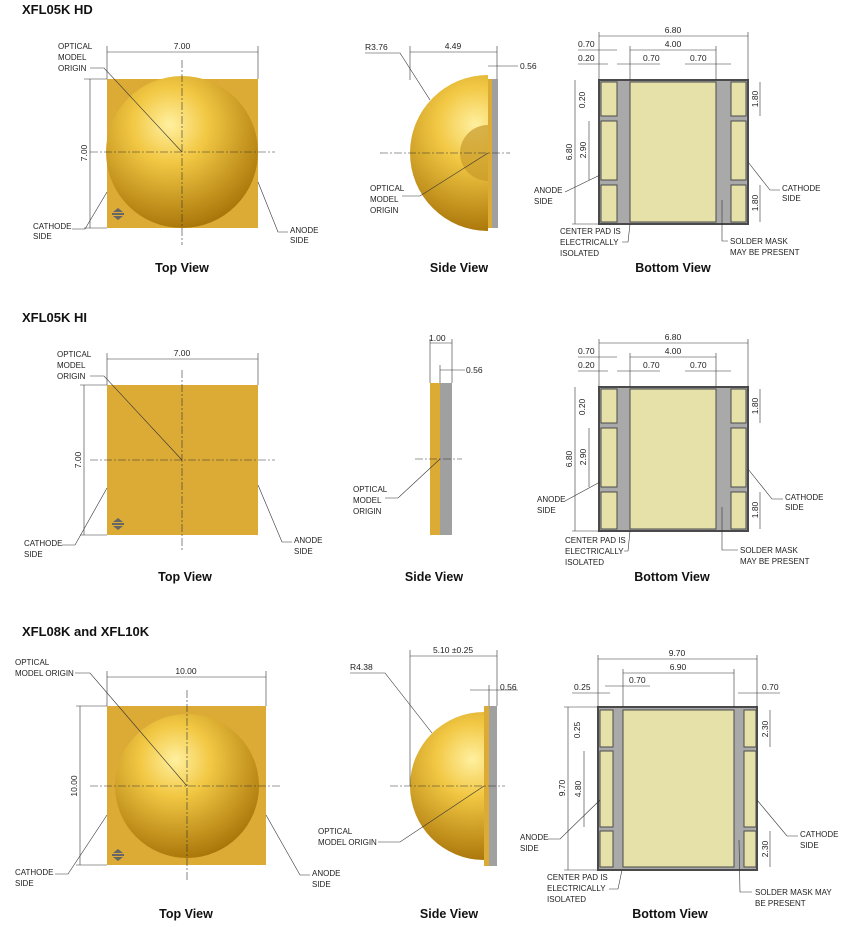 This screenshot has height=927, width=850. I want to click on dim-edge: 0.70, so click(586, 351).